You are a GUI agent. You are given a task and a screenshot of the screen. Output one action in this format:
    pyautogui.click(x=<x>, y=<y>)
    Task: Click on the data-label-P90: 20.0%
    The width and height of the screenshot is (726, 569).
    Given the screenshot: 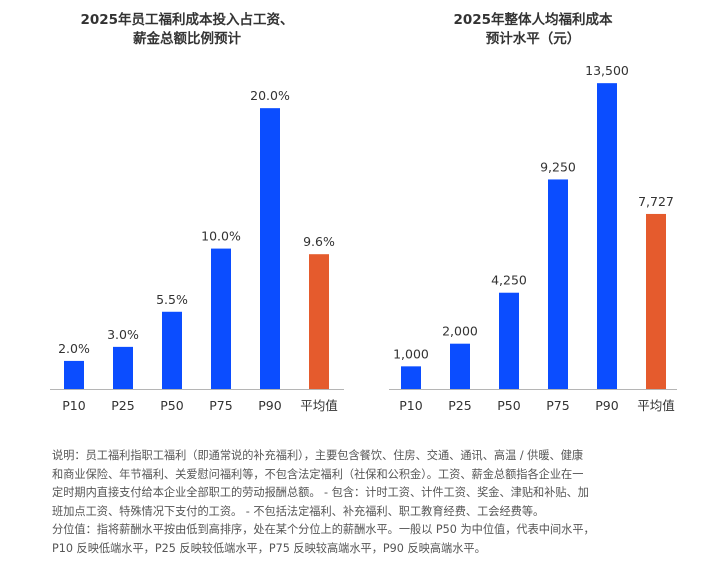 What is the action you would take?
    pyautogui.click(x=270, y=95)
    